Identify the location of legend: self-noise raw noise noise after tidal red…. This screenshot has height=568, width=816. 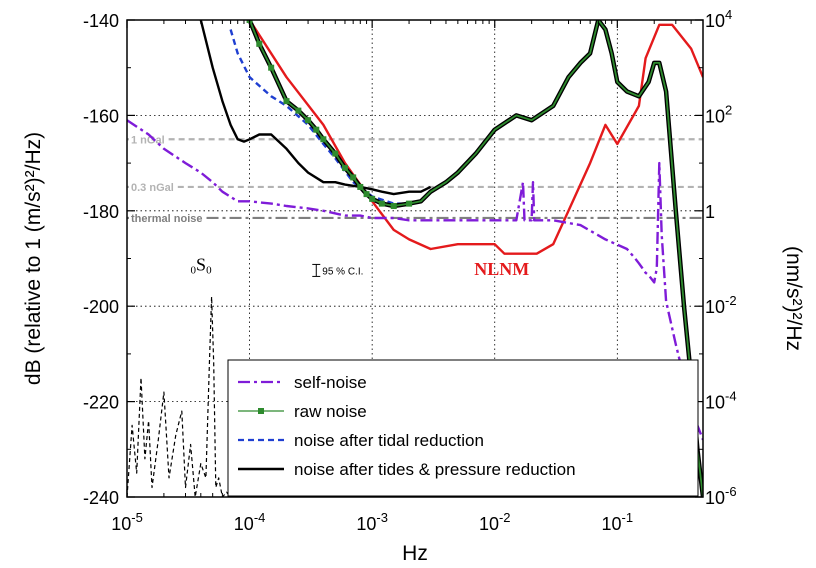
(463, 428).